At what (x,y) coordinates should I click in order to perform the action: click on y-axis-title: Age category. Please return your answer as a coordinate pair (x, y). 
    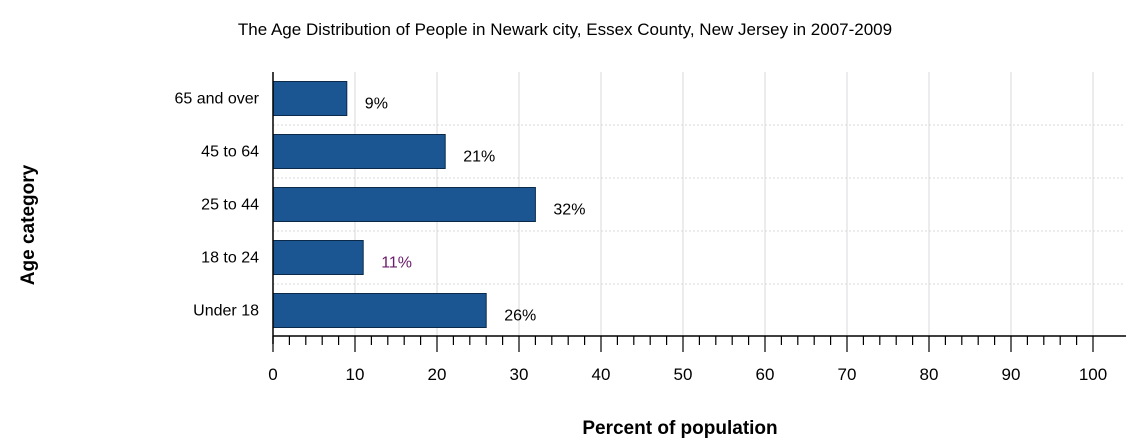
    Looking at the image, I should click on (28, 224).